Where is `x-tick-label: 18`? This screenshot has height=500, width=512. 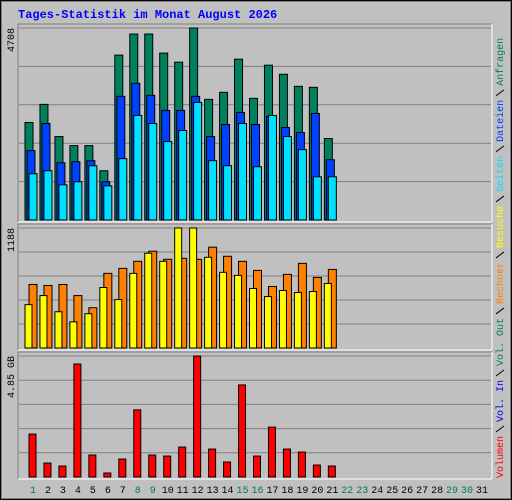 x-tick-label: 18 is located at coordinates (287, 491).